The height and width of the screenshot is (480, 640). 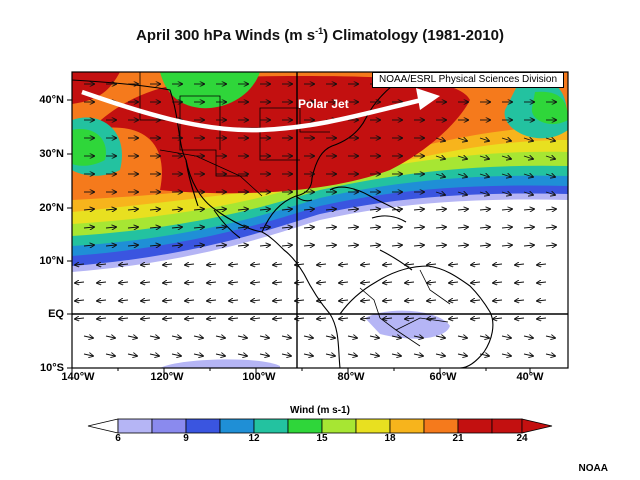 What do you see at coordinates (51, 208) in the screenshot?
I see `lat-label: 20°N` at bounding box center [51, 208].